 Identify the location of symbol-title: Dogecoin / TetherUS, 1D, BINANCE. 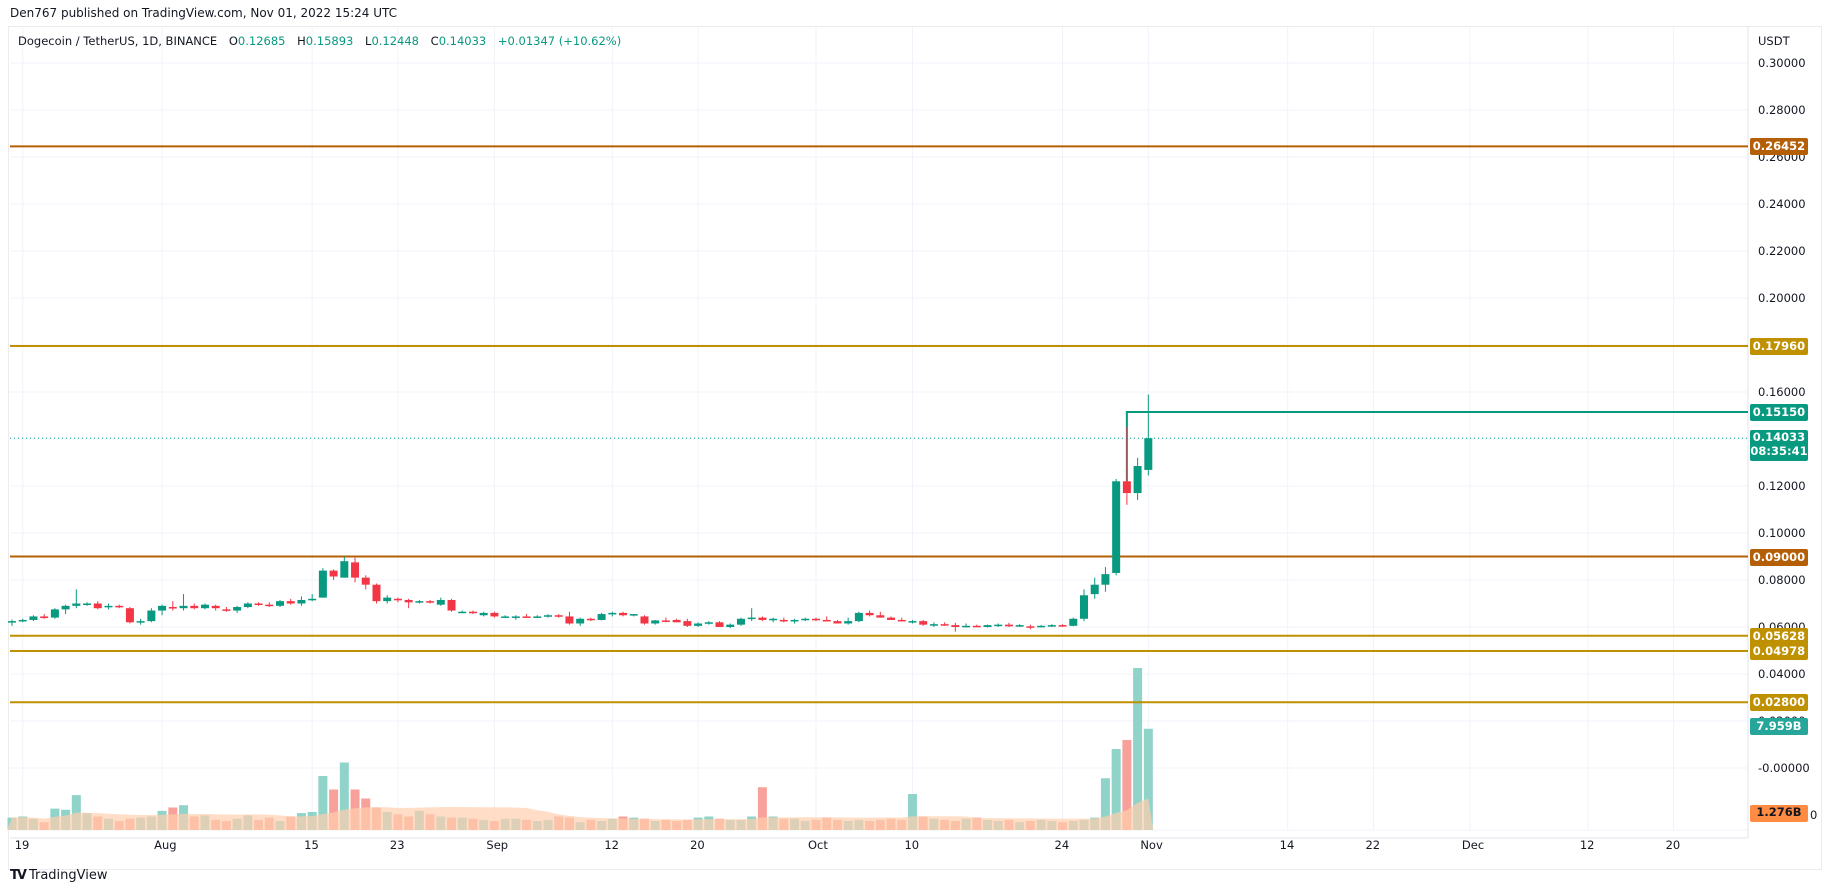
(118, 41).